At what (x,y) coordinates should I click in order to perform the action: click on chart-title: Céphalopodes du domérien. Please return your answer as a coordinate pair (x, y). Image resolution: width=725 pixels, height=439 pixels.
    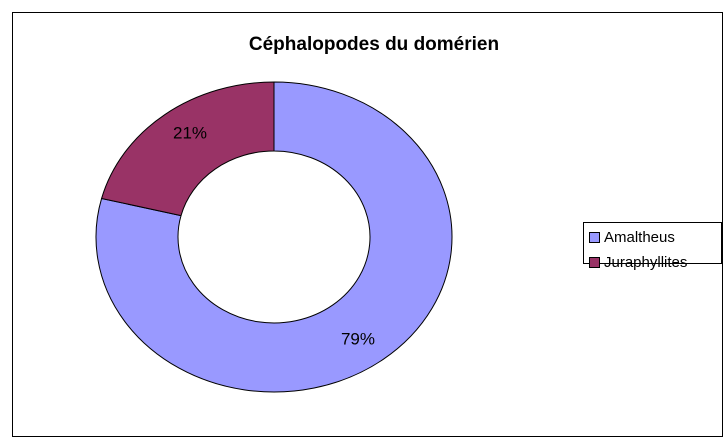
    Looking at the image, I should click on (374, 44).